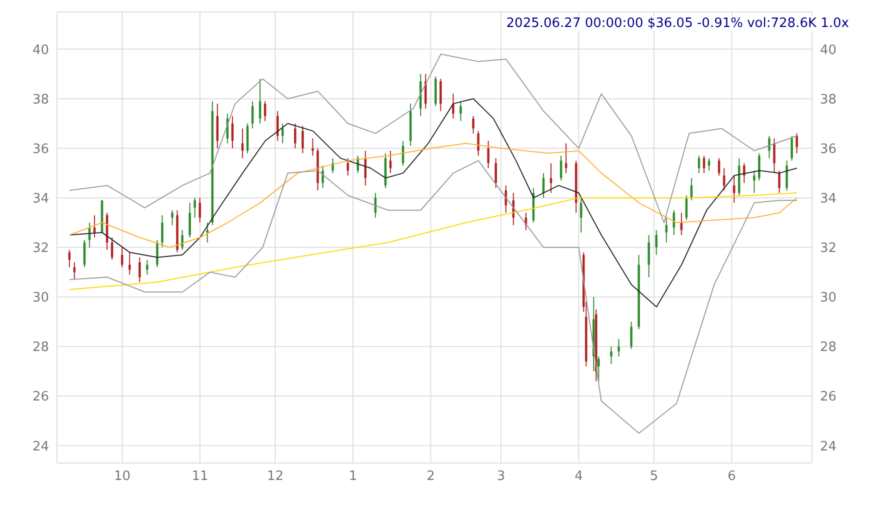 Image resolution: width=869 pixels, height=505 pixels. What do you see at coordinates (828, 298) in the screenshot?
I see `y2-tick-label: 30` at bounding box center [828, 298].